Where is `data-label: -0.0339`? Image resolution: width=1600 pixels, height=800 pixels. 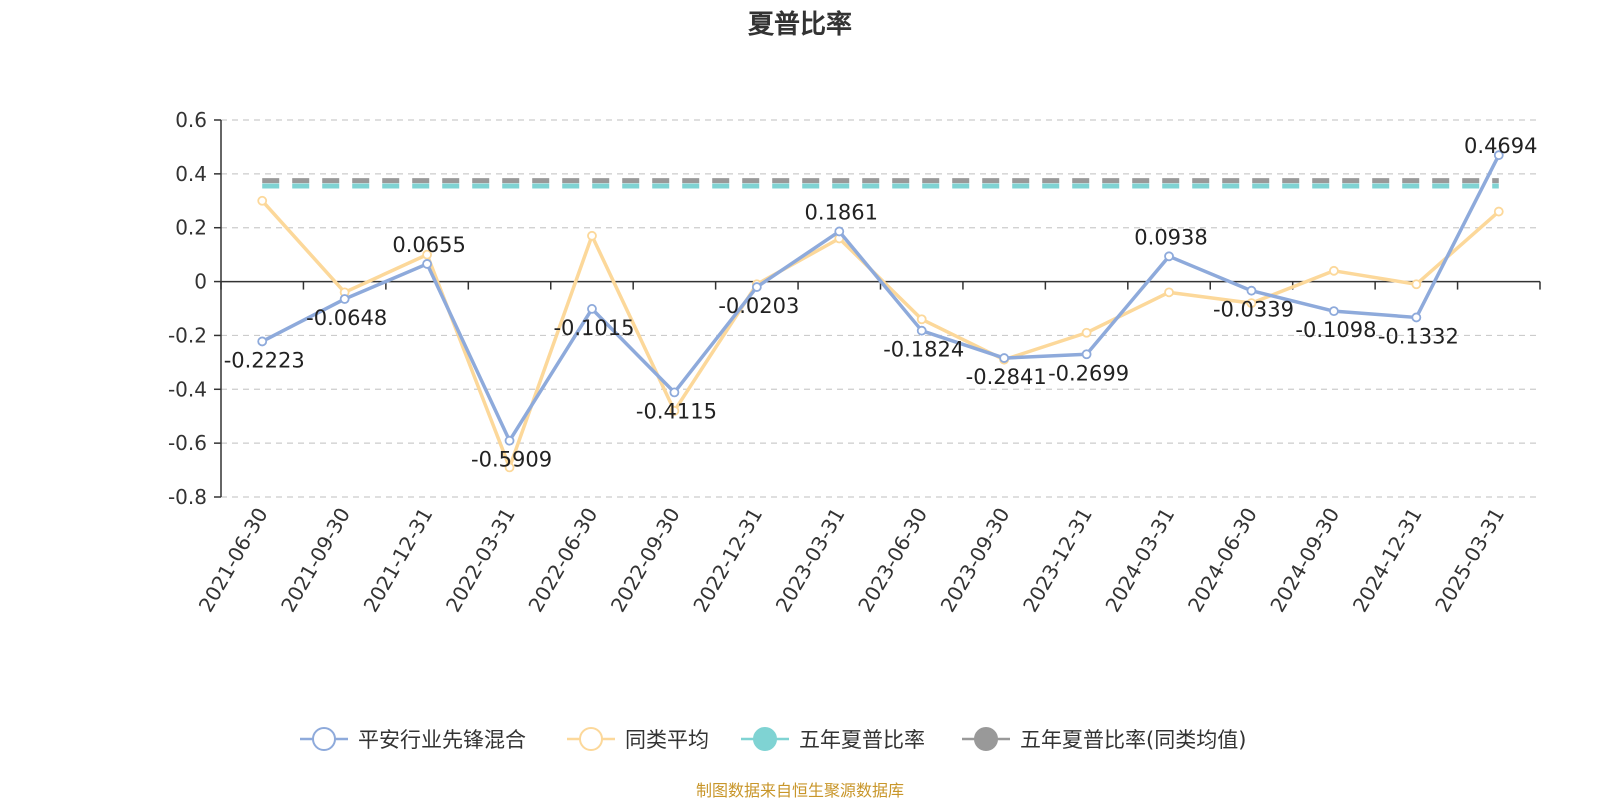 data-label: -0.0339 is located at coordinates (1253, 310).